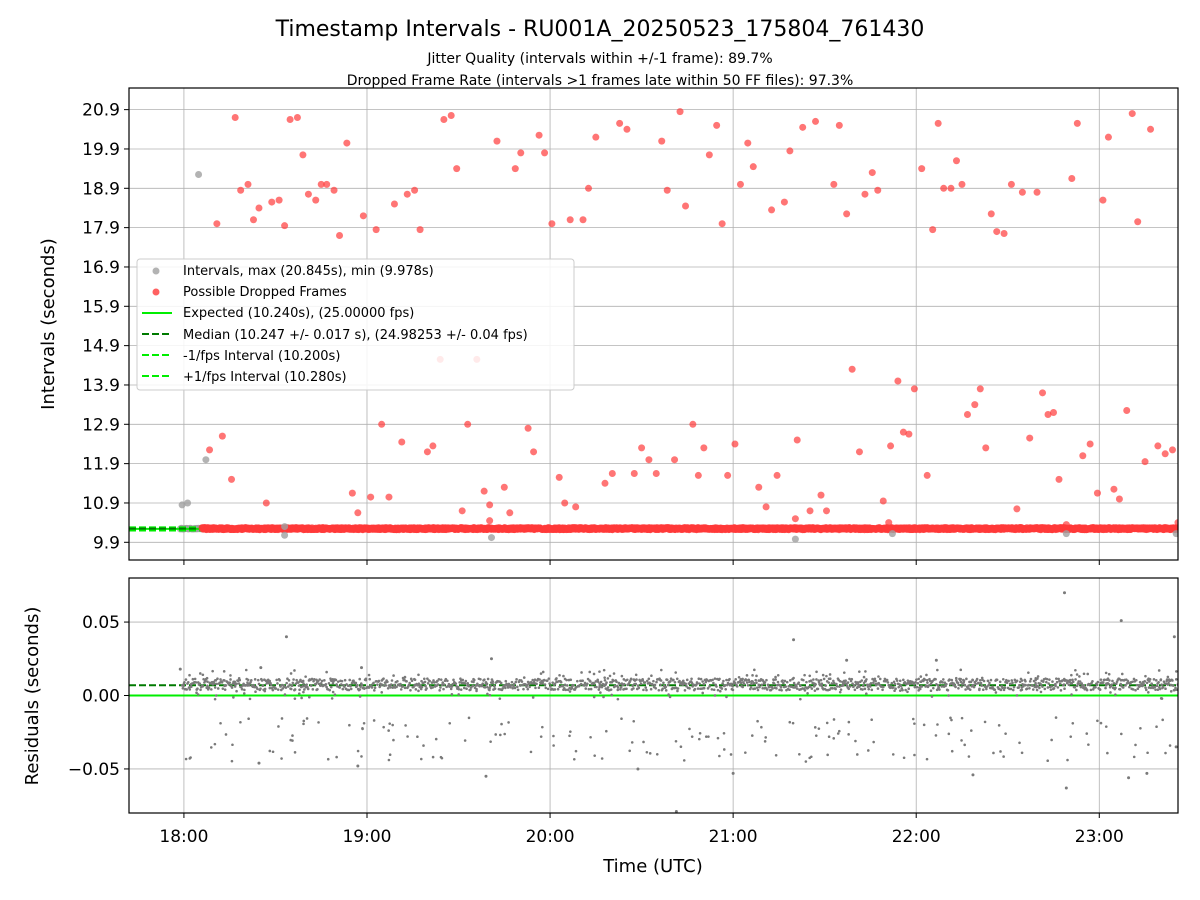 The image size is (1200, 900). What do you see at coordinates (308, 271) in the screenshot?
I see `legend-label-intervals: Intervals, max (20.845s), min (9.978s)` at bounding box center [308, 271].